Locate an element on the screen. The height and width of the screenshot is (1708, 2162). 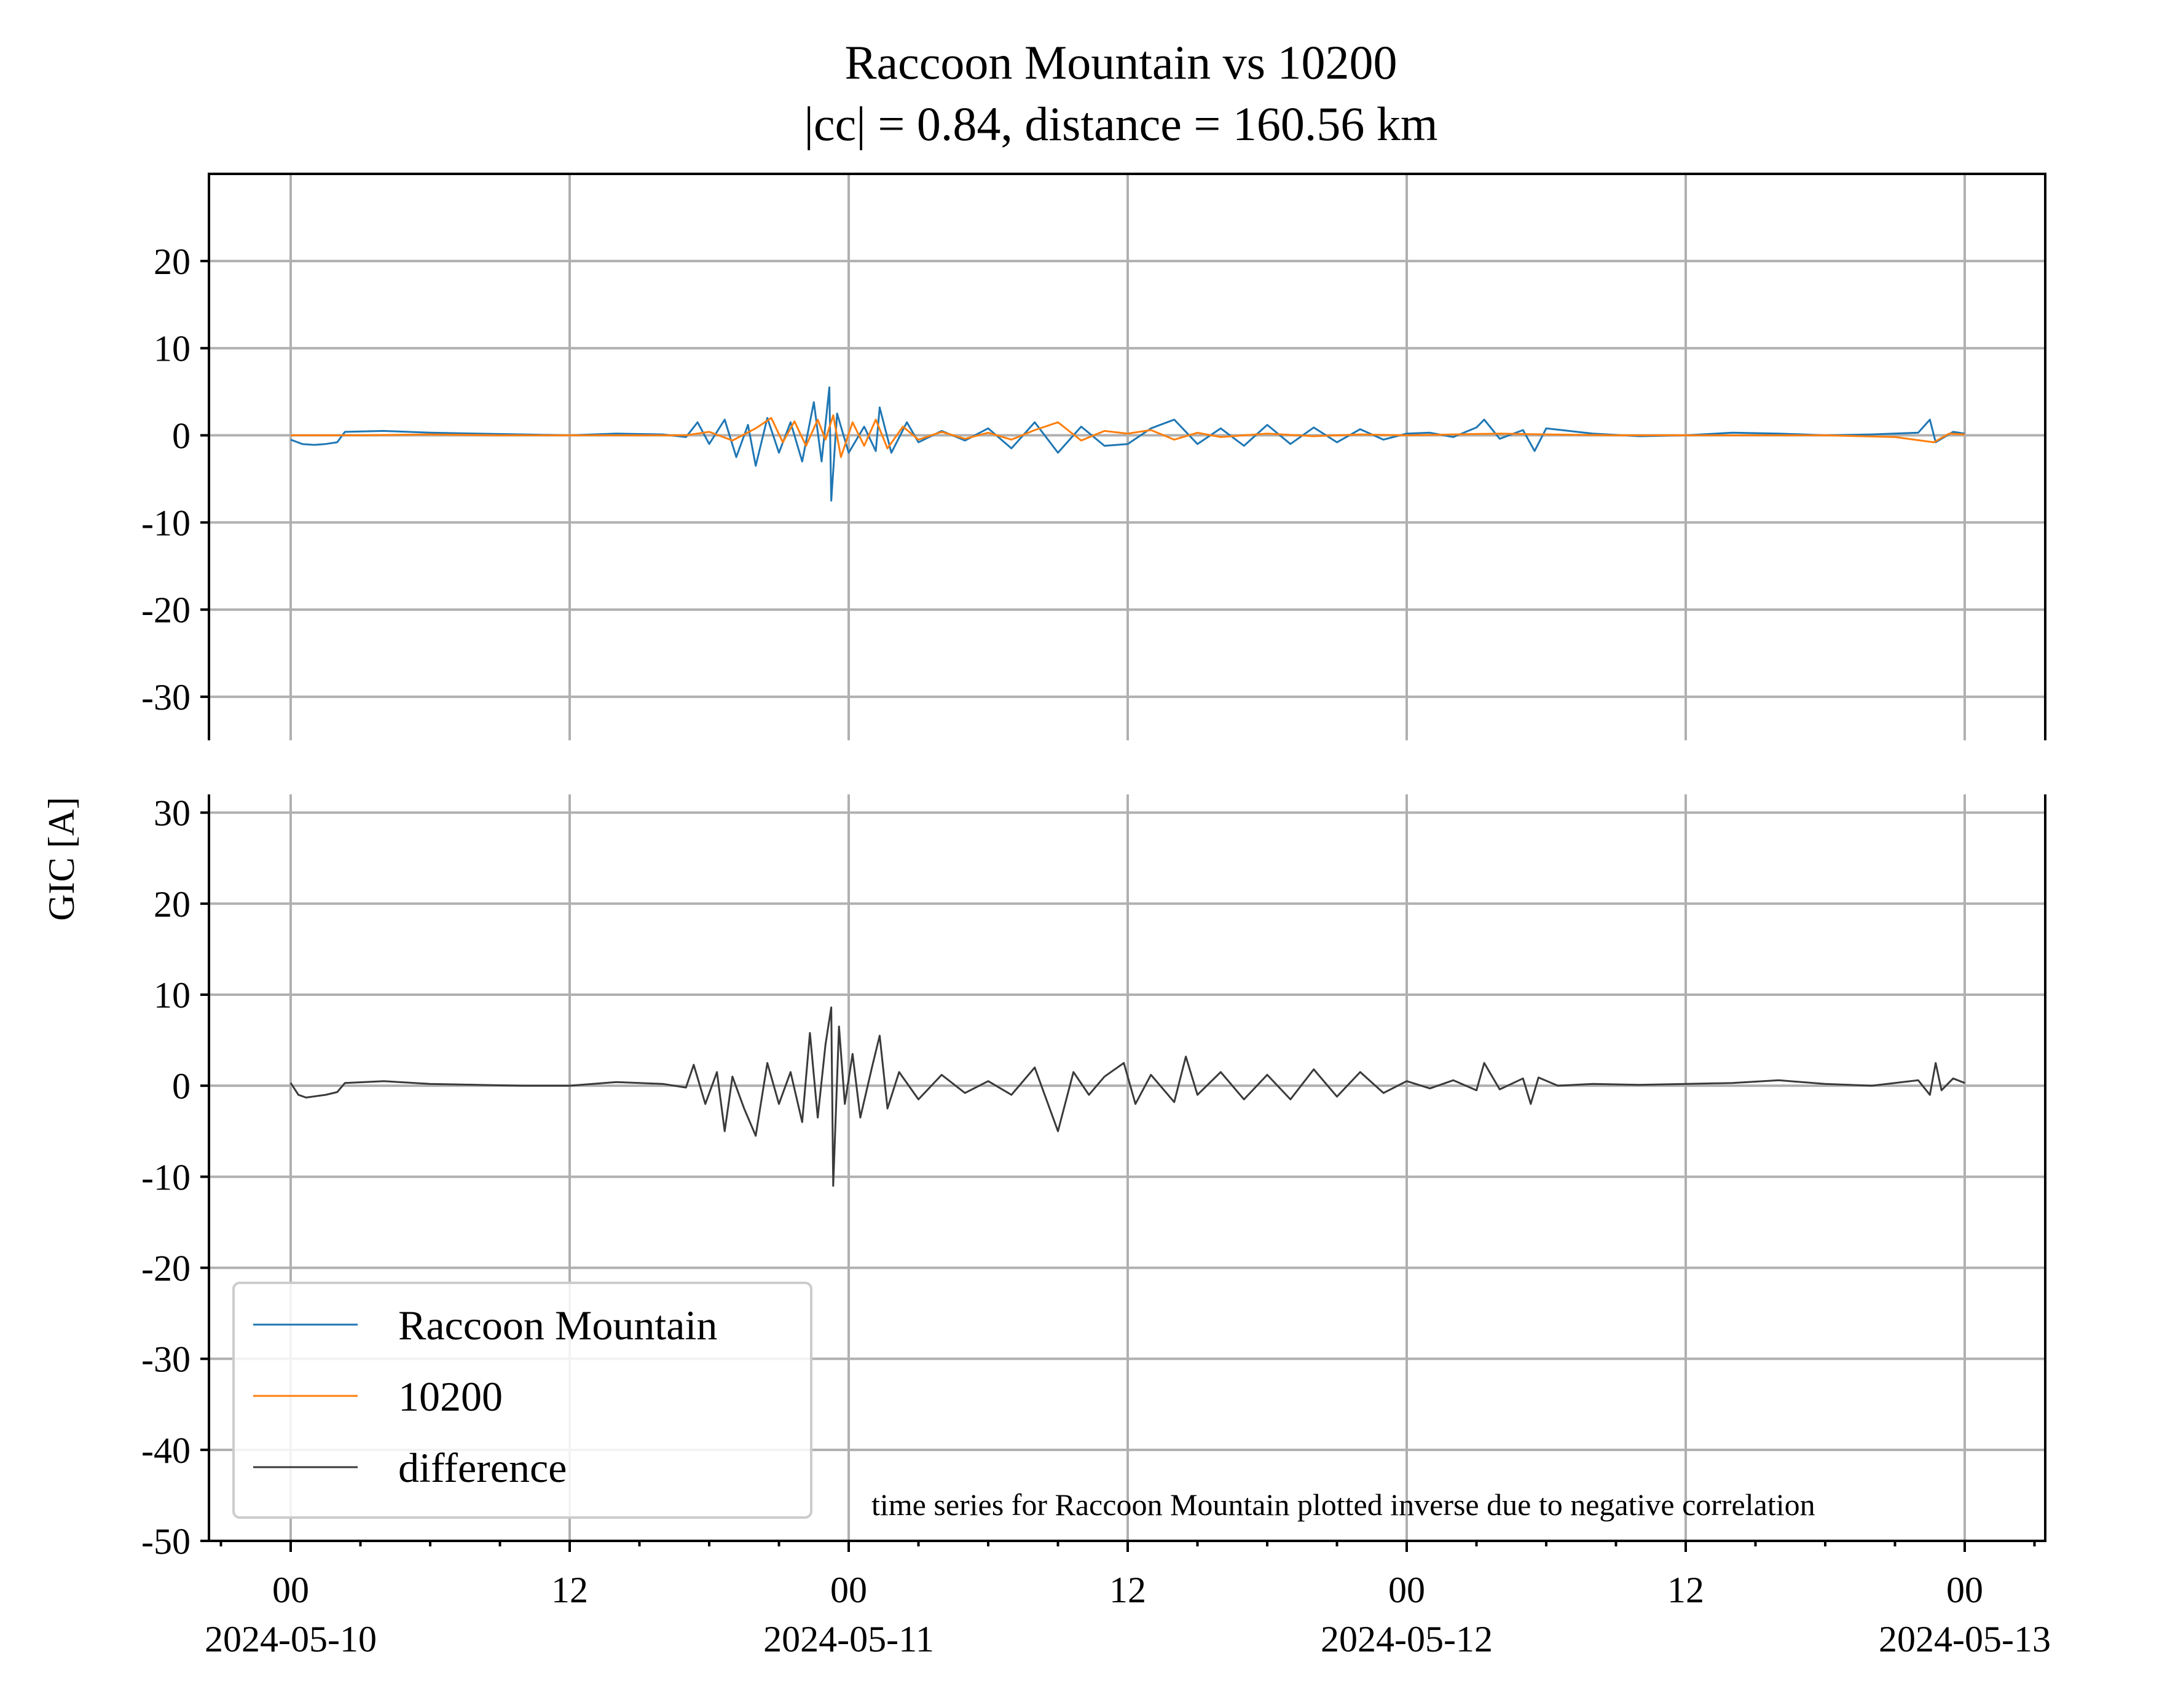
top-ytick-label: 10 is located at coordinates (172, 349).